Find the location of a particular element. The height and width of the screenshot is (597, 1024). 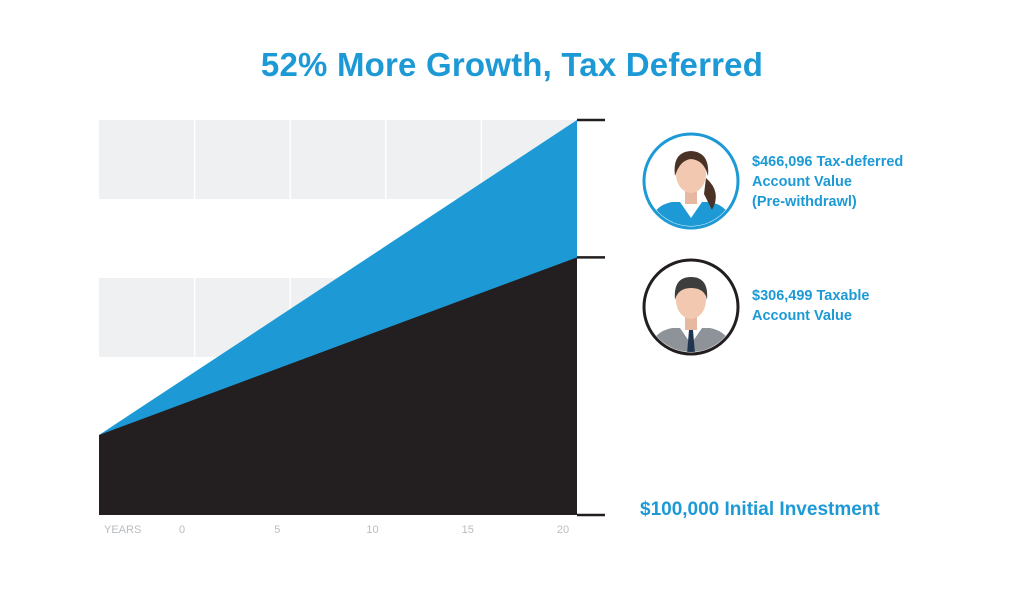

taxable-line-1: $306,499 Taxable is located at coordinates (811, 296).